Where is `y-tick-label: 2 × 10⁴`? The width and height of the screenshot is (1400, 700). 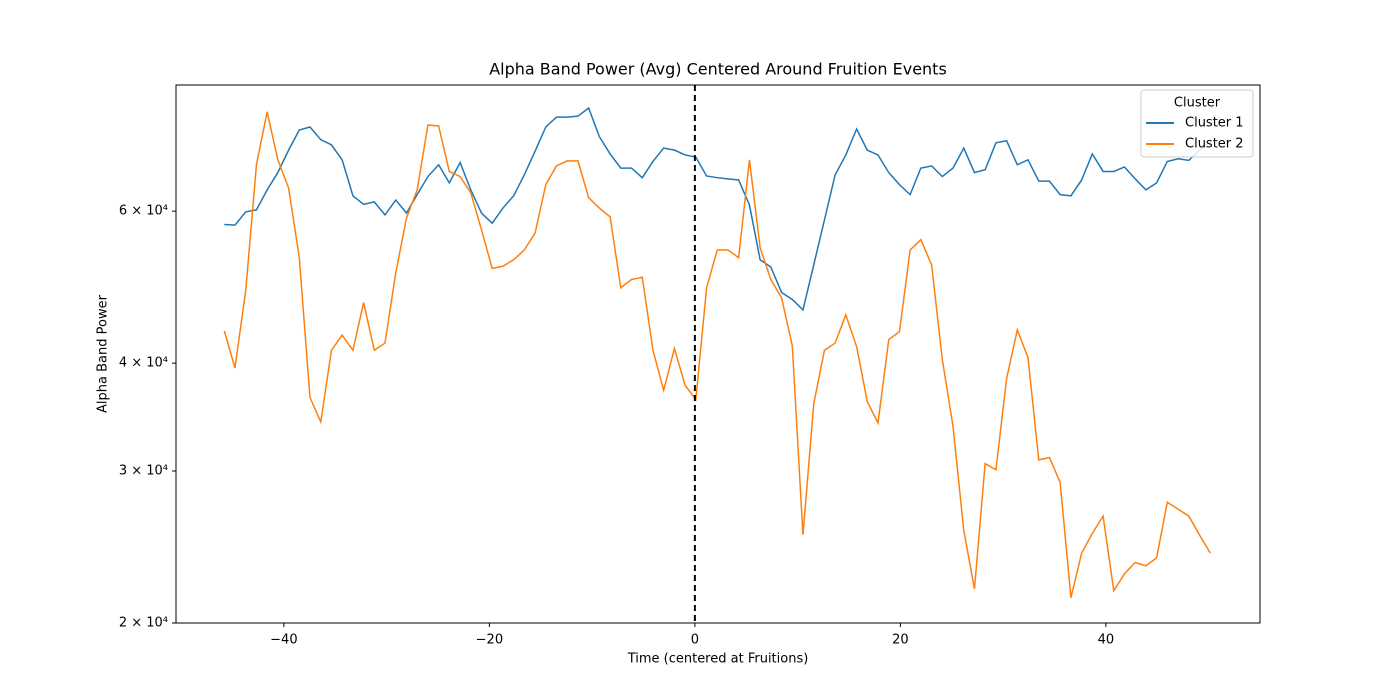
y-tick-label: 2 × 10⁴ is located at coordinates (143, 623).